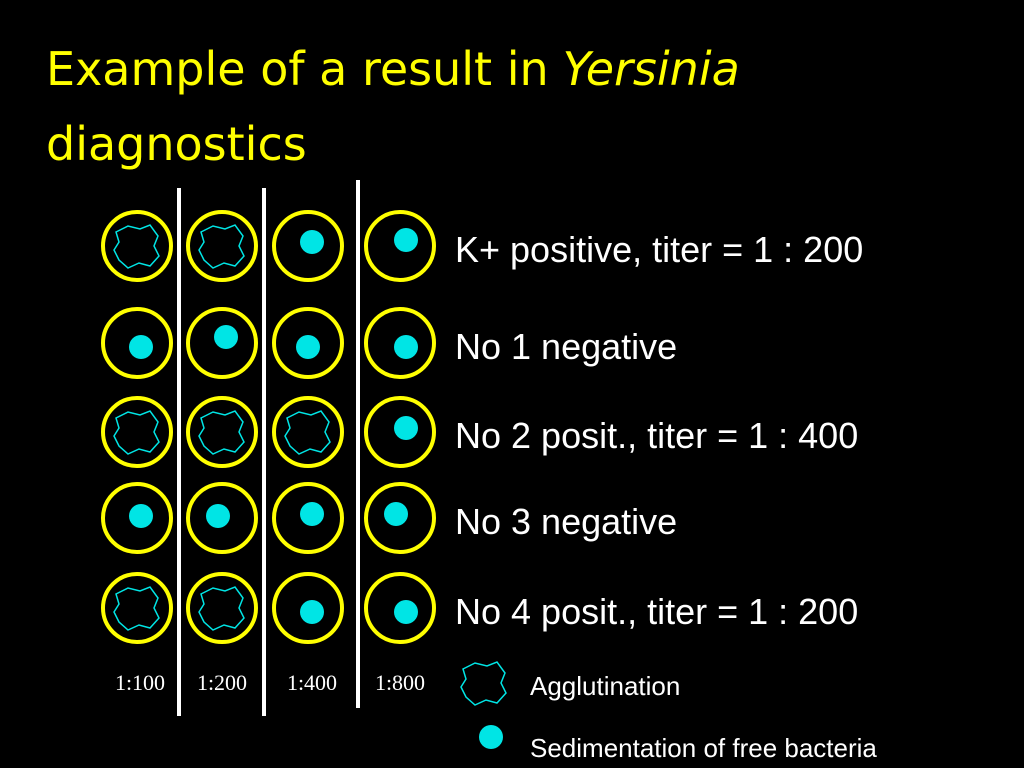  I want to click on title-italic: Yersinia, so click(651, 69).